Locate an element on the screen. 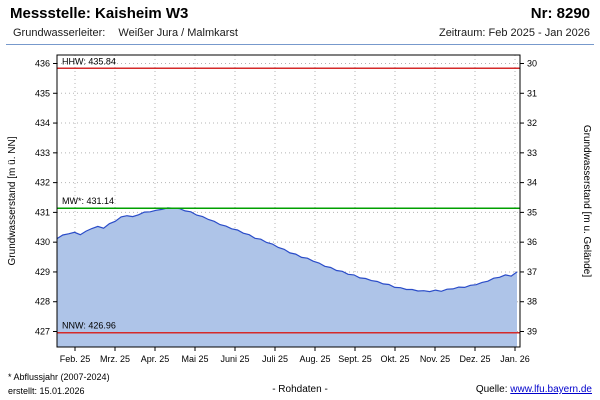 This screenshot has height=400, width=600. x-tick-label: Mrz. 25 is located at coordinates (115, 359).